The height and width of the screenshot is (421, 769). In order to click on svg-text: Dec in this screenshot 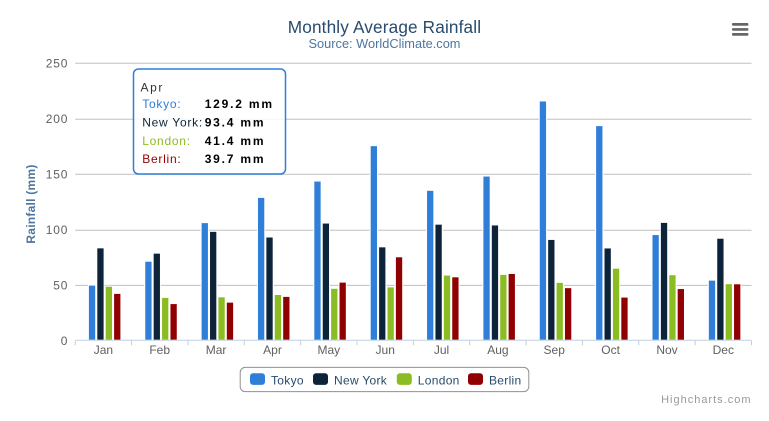, I will do `click(723, 350)`.